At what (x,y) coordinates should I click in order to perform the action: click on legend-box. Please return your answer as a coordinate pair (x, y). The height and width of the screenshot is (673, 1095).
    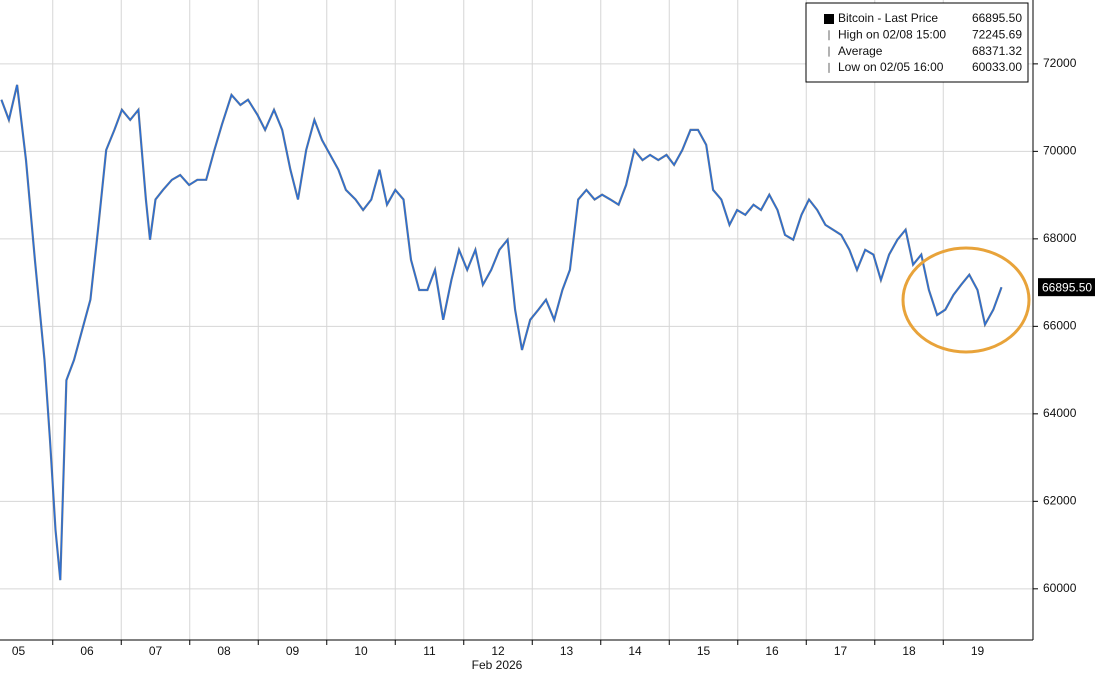
    Looking at the image, I should click on (917, 42).